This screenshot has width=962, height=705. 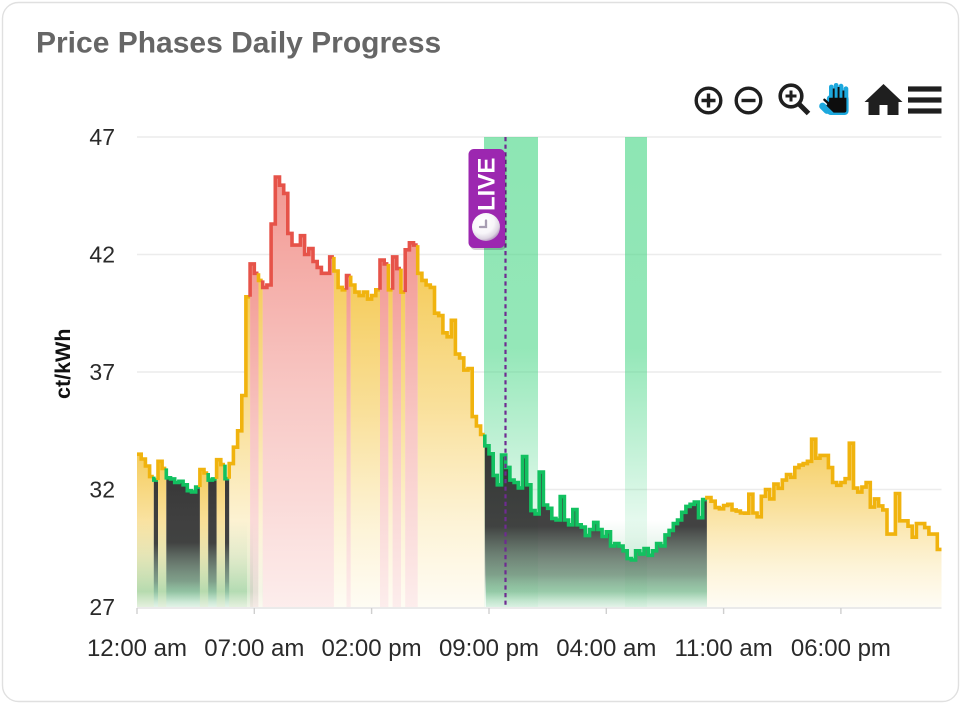 What do you see at coordinates (102, 372) in the screenshot?
I see `svg-text: 37` at bounding box center [102, 372].